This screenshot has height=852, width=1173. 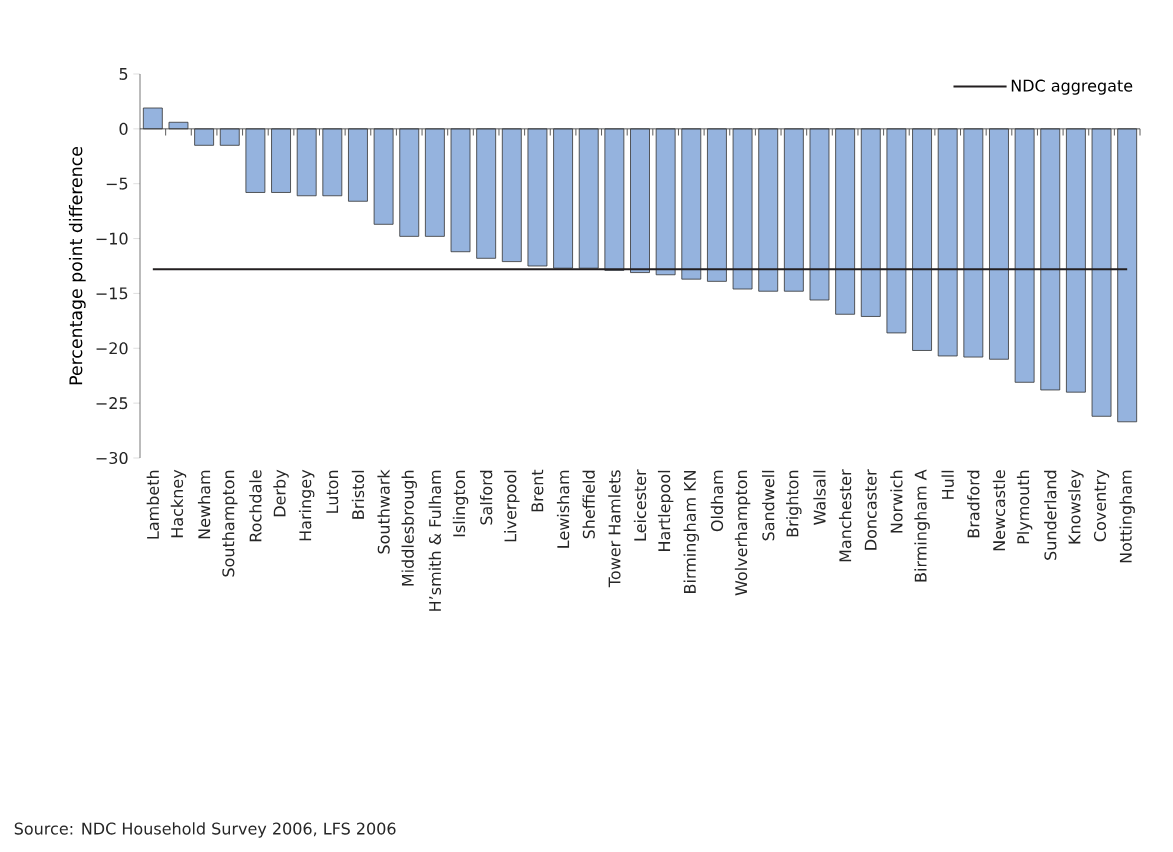 What do you see at coordinates (460, 503) in the screenshot?
I see `x-tick-label: Islington` at bounding box center [460, 503].